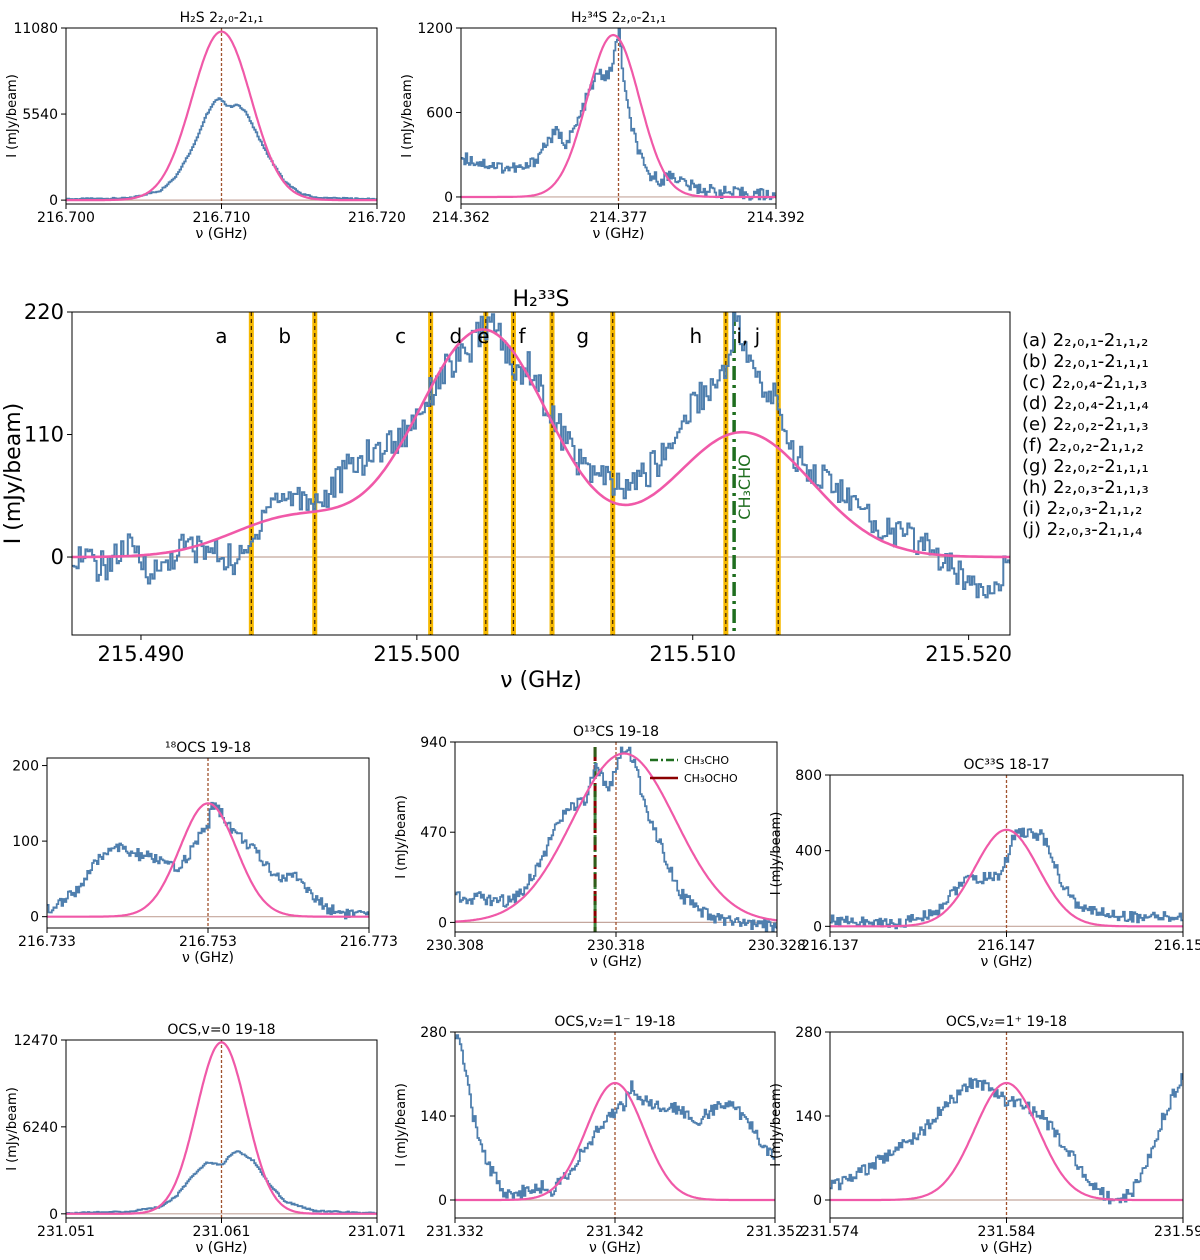 The height and width of the screenshot is (1260, 1200). What do you see at coordinates (455, 336) in the screenshot?
I see `hfs-label-3: d` at bounding box center [455, 336].